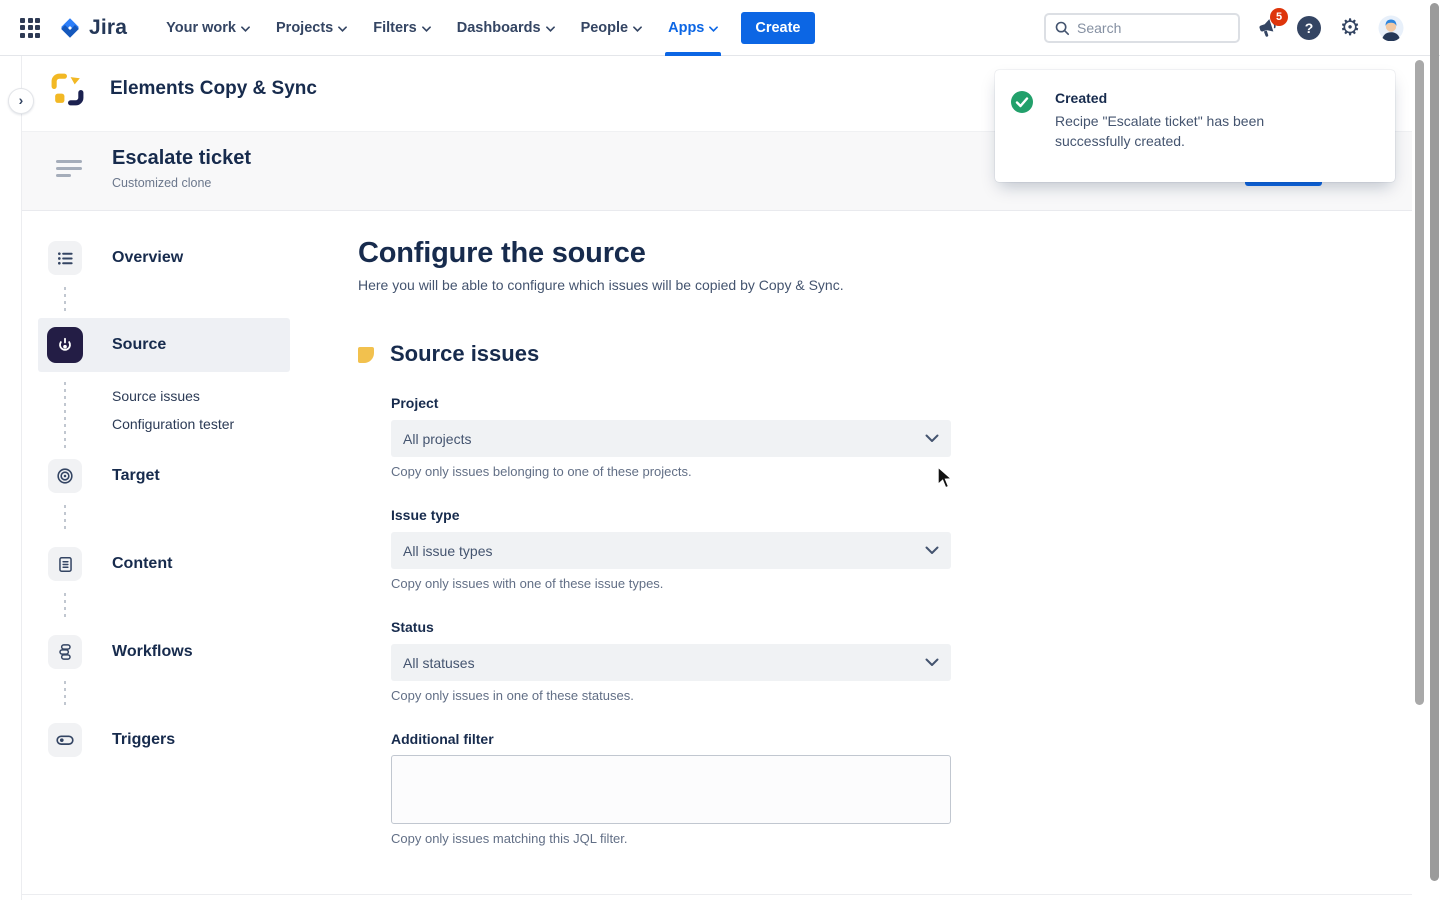  Describe the element at coordinates (1062, 28) in the screenshot. I see `search-icon` at that location.